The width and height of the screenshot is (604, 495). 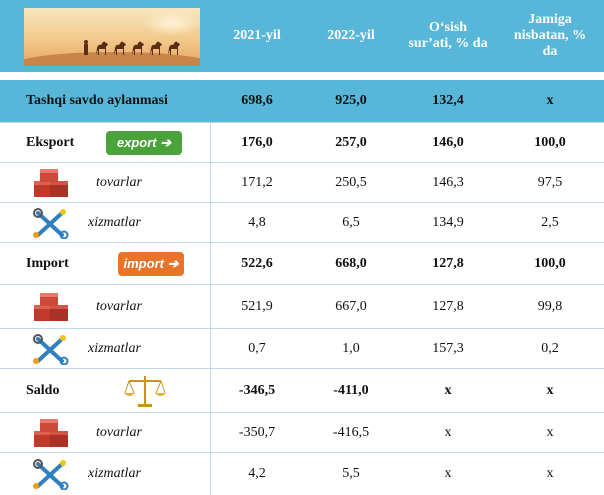 What do you see at coordinates (257, 35) in the screenshot?
I see `header-2021: 2021-yil` at bounding box center [257, 35].